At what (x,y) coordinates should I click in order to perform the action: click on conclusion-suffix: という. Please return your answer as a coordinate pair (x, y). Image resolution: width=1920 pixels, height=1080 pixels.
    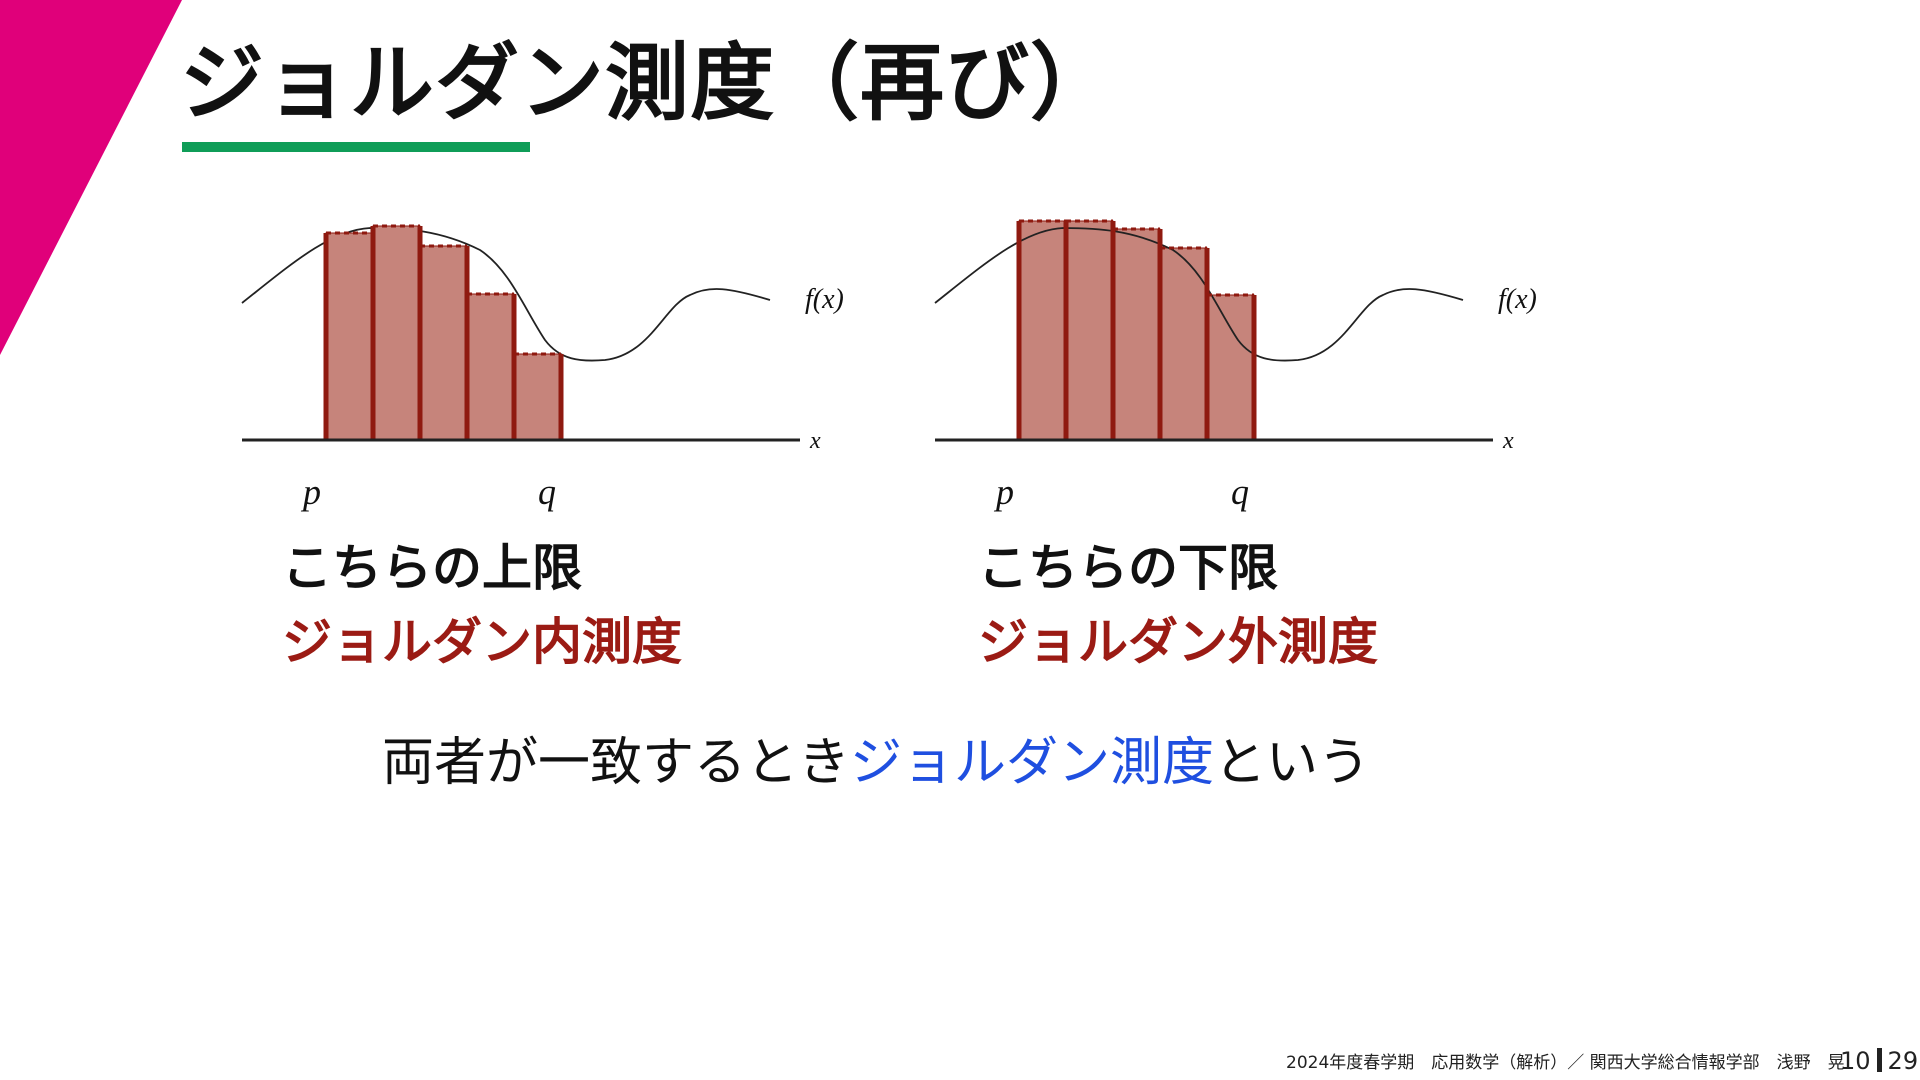
    Looking at the image, I should click on (1292, 763).